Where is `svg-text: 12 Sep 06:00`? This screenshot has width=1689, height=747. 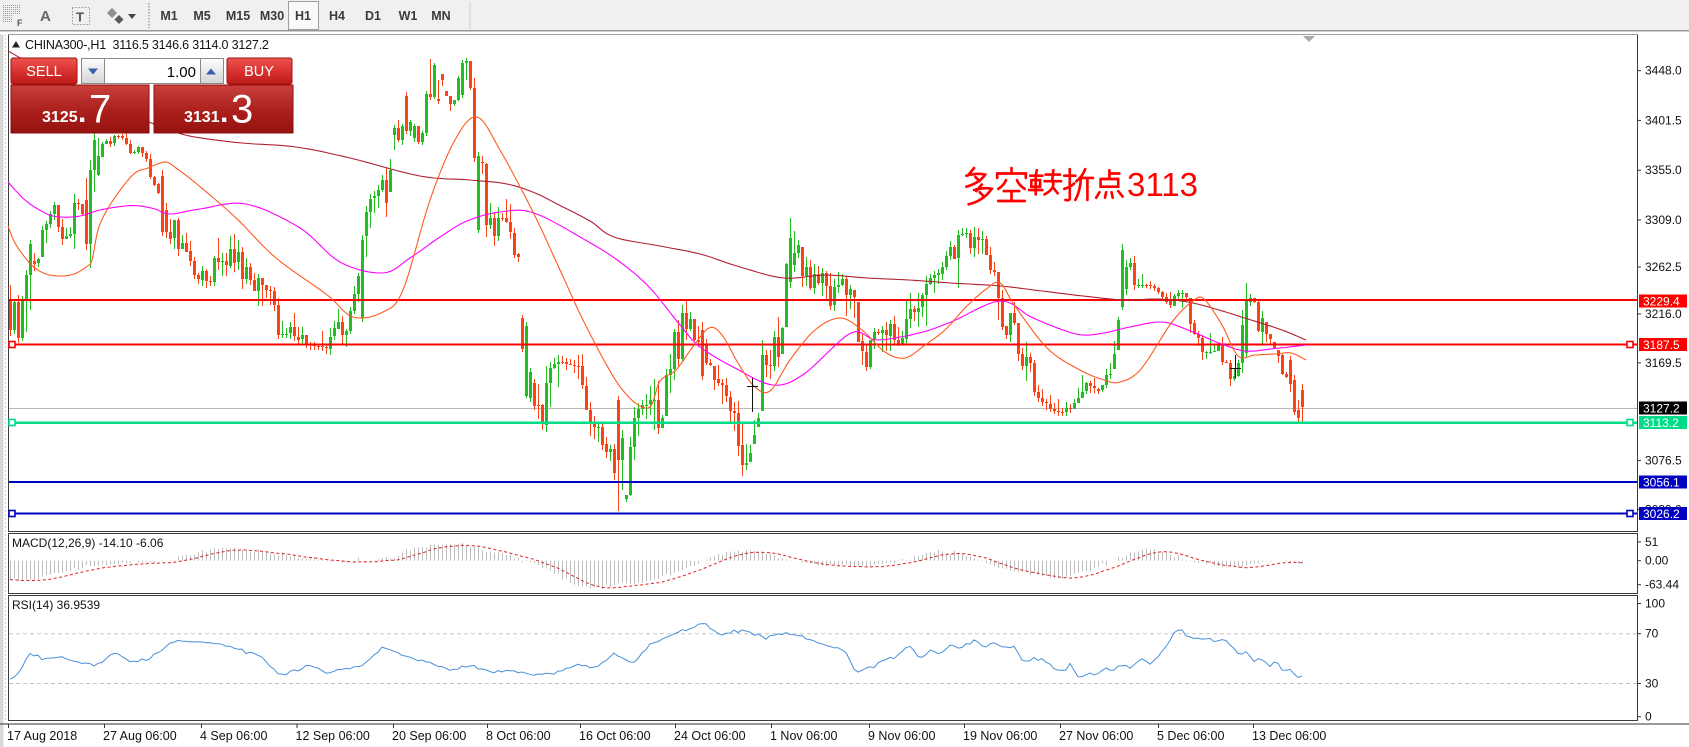
svg-text: 12 Sep 06:00 is located at coordinates (333, 736).